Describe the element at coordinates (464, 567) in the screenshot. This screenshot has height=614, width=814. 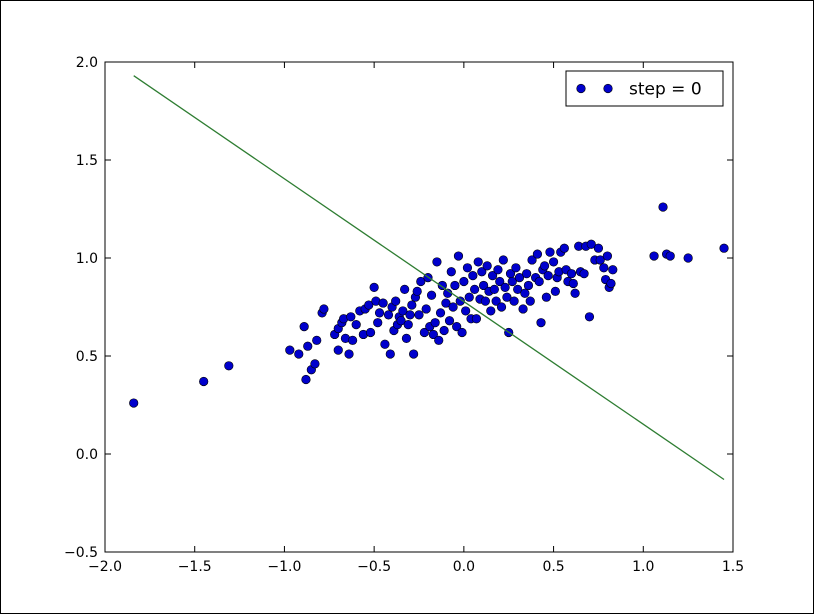
I see `x-tick-label: 0.0` at that location.